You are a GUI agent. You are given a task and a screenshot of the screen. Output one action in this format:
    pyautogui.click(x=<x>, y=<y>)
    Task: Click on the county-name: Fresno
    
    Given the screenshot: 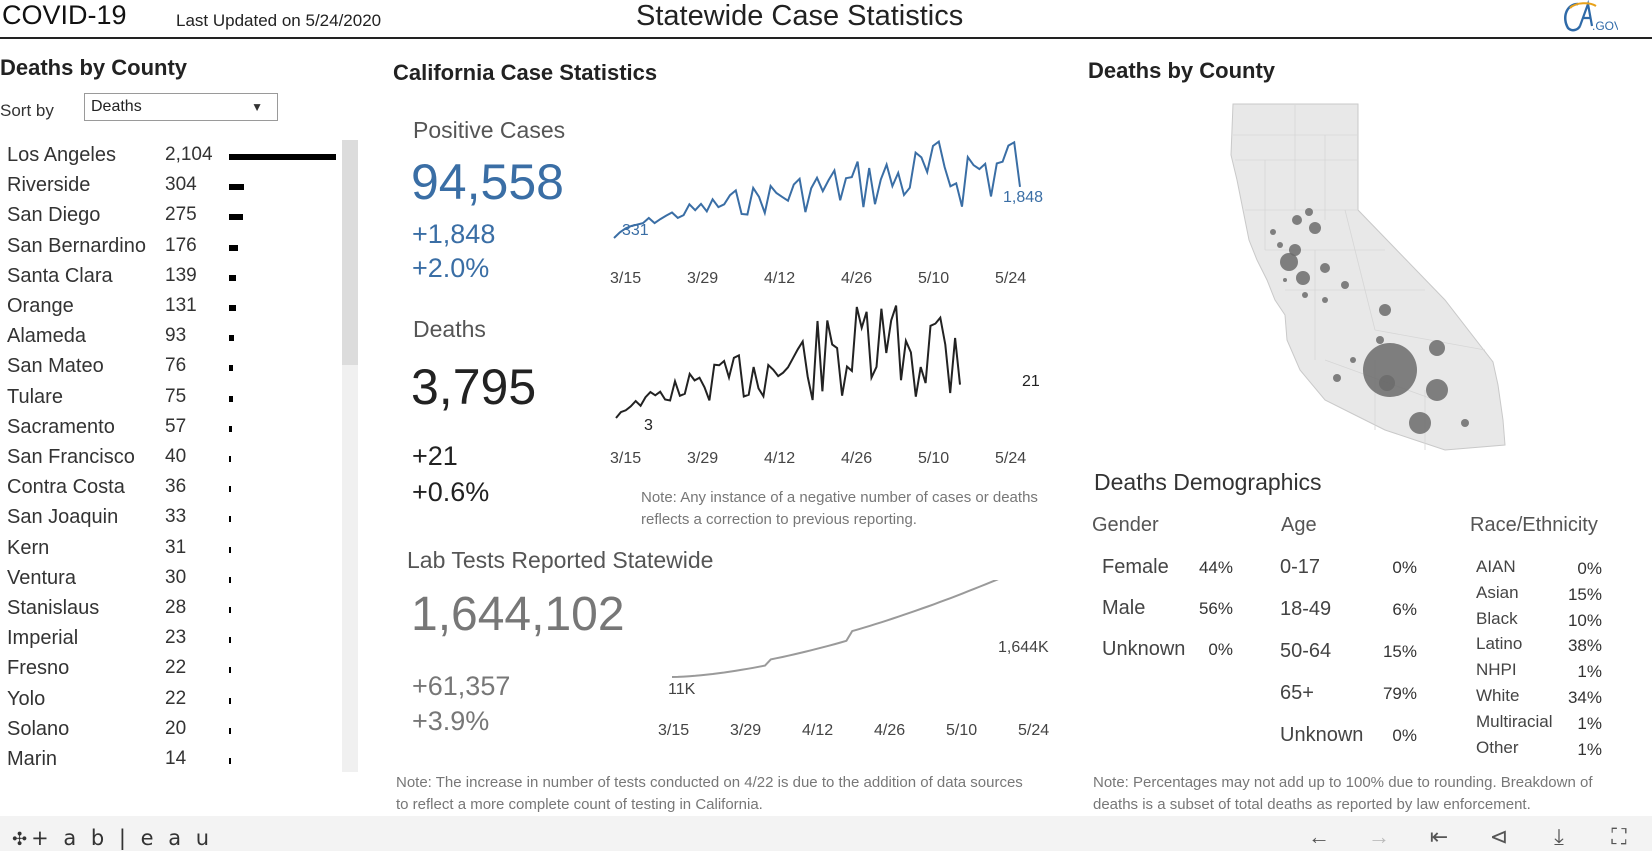 What is the action you would take?
    pyautogui.click(x=38, y=668)
    